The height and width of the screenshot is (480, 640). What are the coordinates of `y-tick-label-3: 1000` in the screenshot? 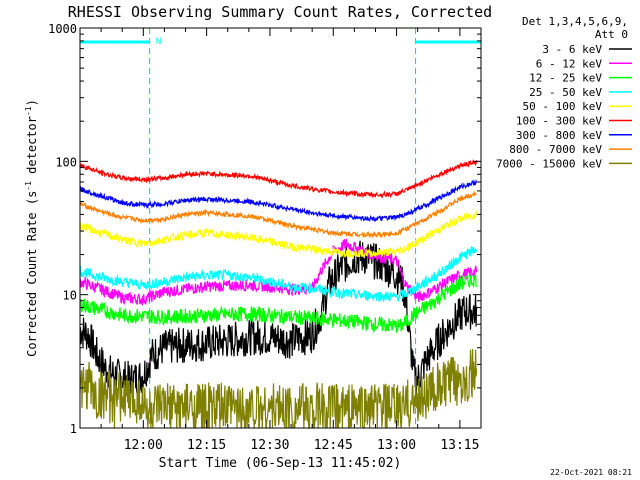 It's located at (62, 29).